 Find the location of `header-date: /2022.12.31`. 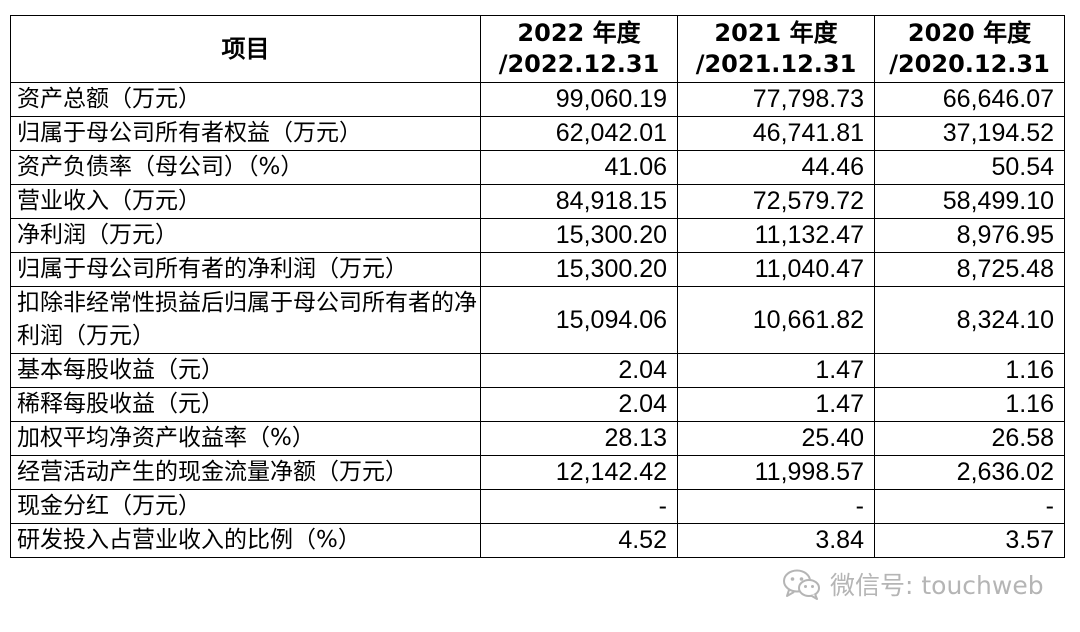

header-date: /2022.12.31 is located at coordinates (579, 64).